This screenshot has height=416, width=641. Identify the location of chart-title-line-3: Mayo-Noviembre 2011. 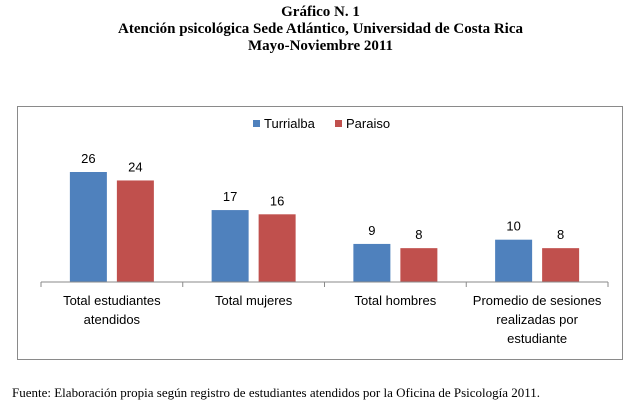
(320, 46).